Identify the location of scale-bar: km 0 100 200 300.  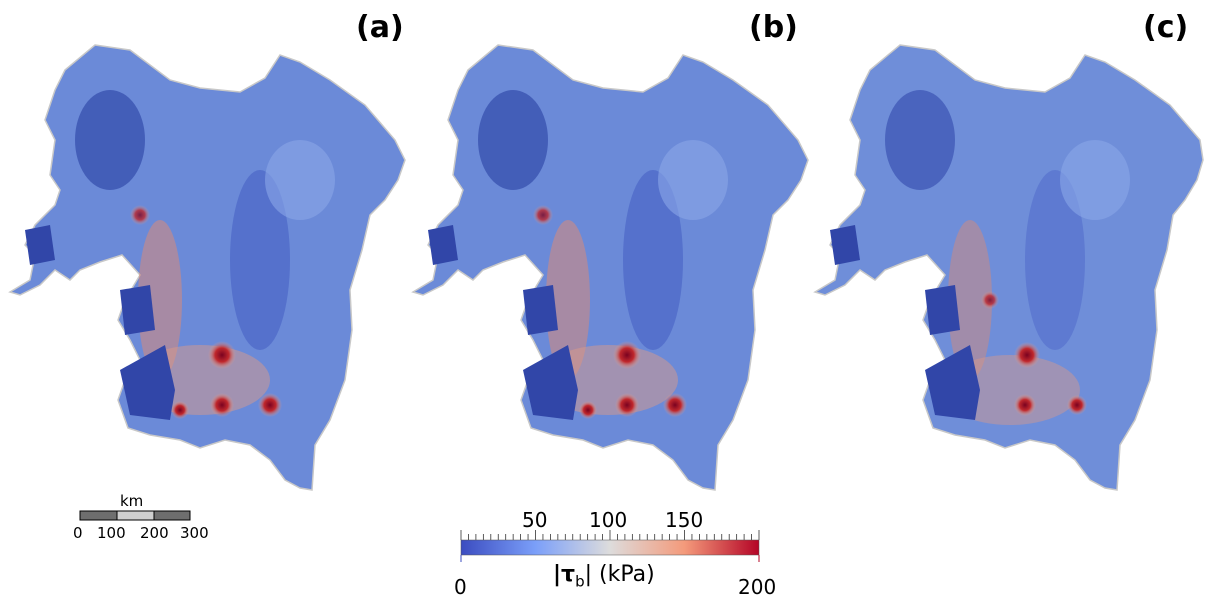
(145, 522).